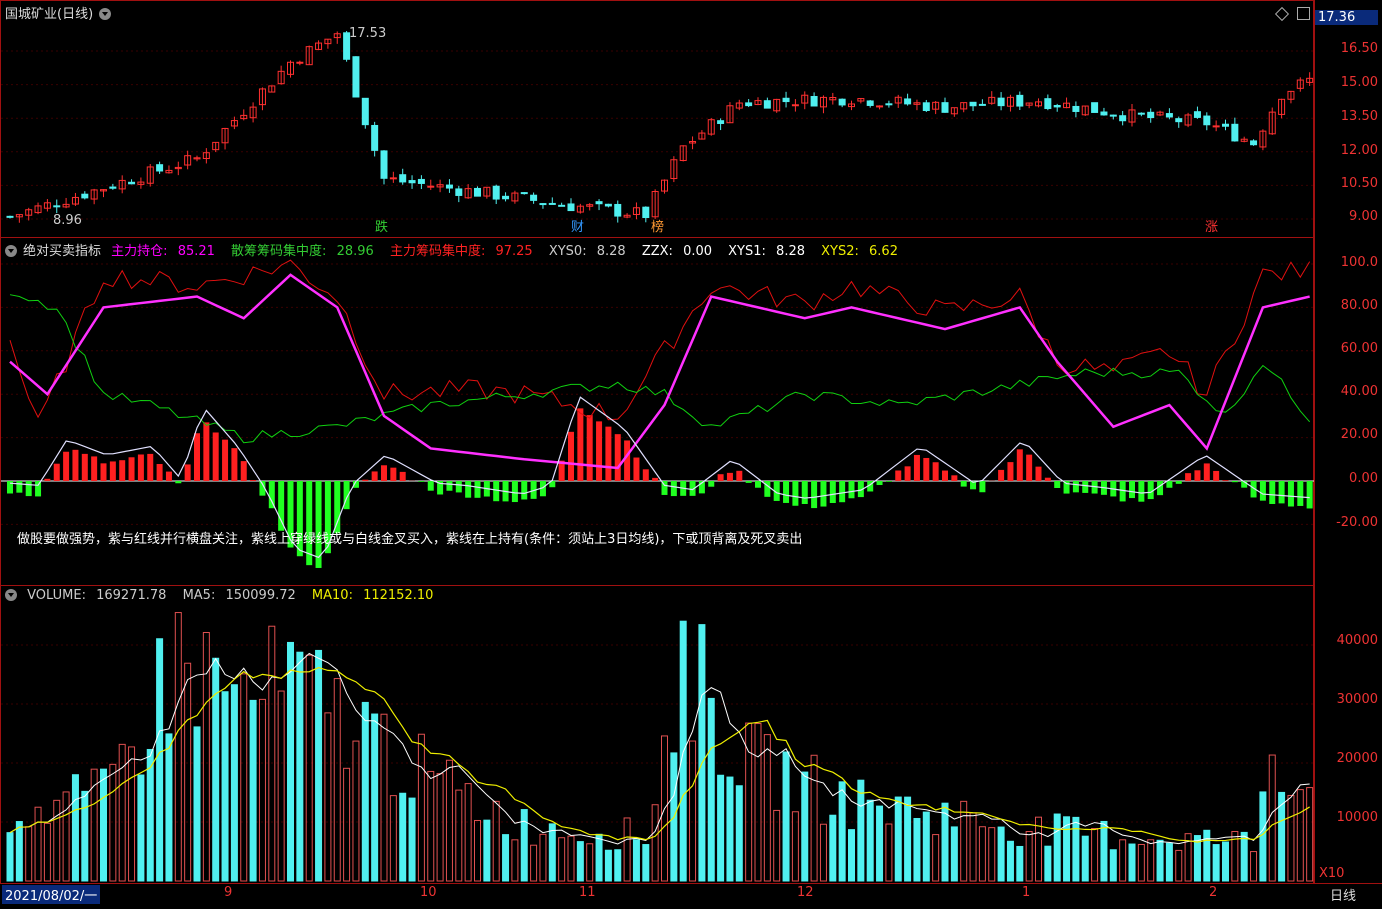  What do you see at coordinates (228, 892) in the screenshot?
I see `month-label: 9` at bounding box center [228, 892].